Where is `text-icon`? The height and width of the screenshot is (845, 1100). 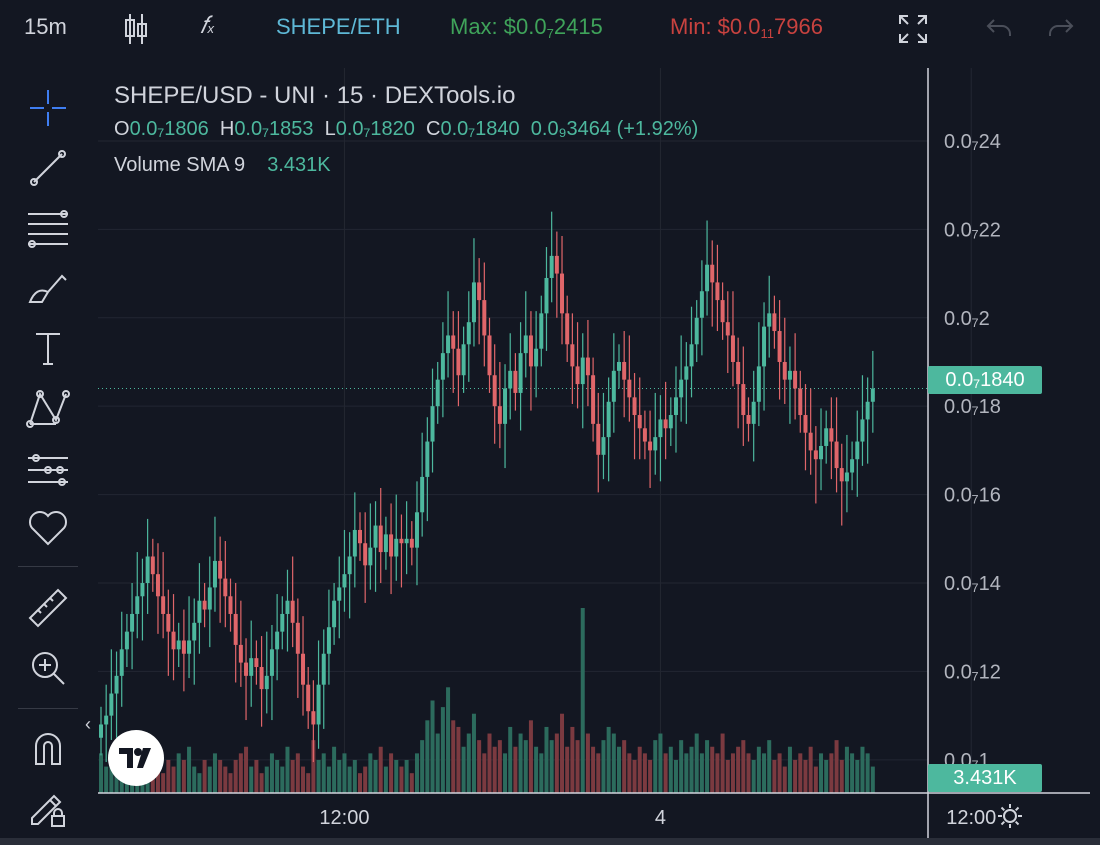
text-icon is located at coordinates (48, 348).